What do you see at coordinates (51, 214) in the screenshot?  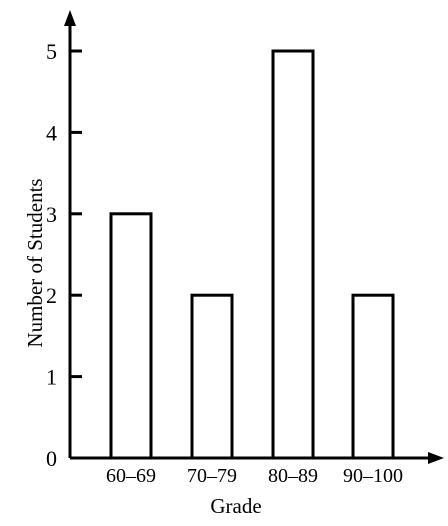 I see `y-tick-label-3: 3` at bounding box center [51, 214].